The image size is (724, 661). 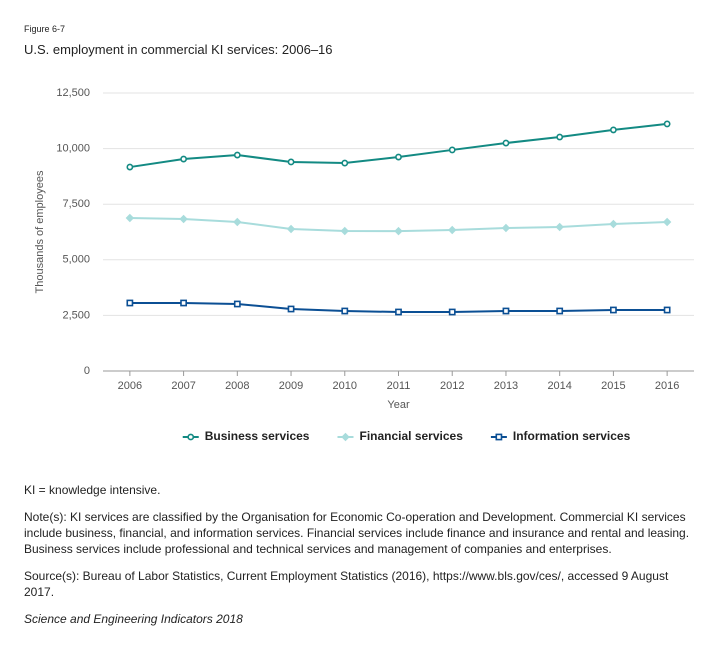 What do you see at coordinates (183, 386) in the screenshot?
I see `x-tick-label: 2007` at bounding box center [183, 386].